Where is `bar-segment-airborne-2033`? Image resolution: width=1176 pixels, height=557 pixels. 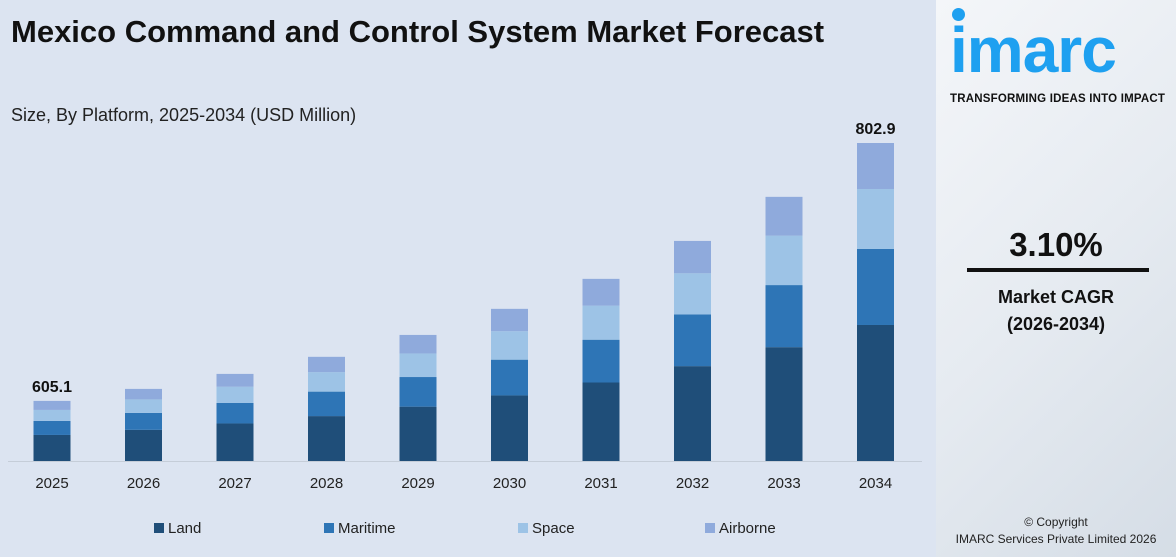 bar-segment-airborne-2033 is located at coordinates (784, 216).